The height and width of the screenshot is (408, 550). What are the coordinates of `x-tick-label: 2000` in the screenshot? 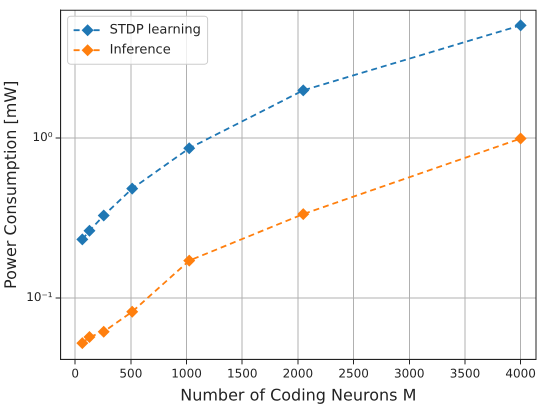 It's located at (298, 373).